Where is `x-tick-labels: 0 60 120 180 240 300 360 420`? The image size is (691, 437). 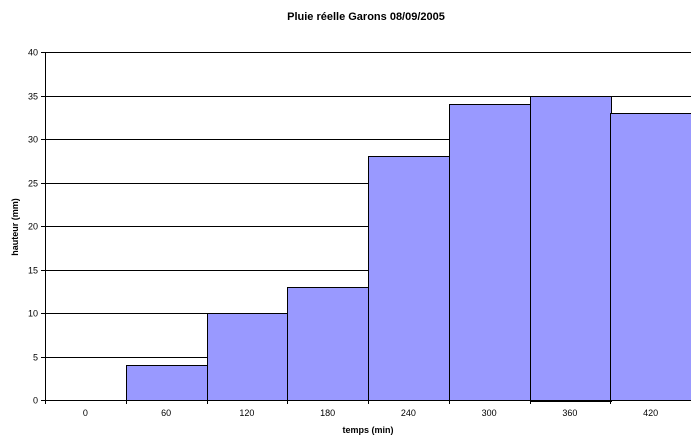 x-tick-labels: 0 60 120 180 240 300 360 420 is located at coordinates (370, 413).